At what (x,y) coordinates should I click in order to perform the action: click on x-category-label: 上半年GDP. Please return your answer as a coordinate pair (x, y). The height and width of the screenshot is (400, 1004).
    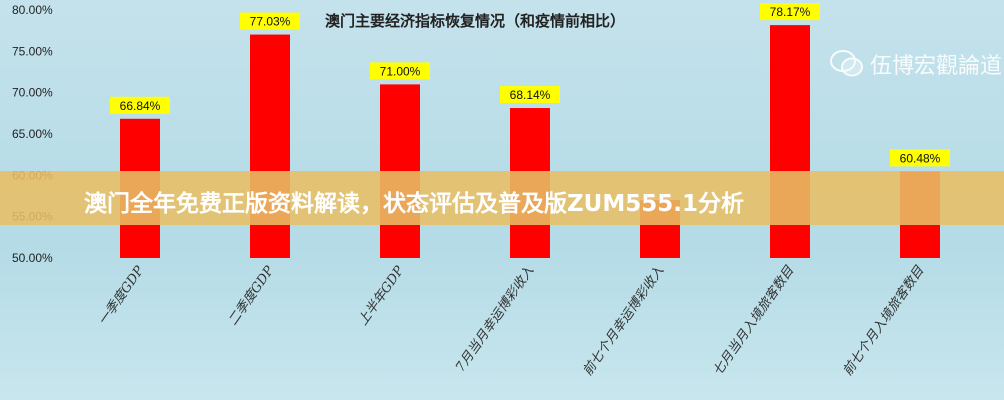
    Looking at the image, I should click on (382, 295).